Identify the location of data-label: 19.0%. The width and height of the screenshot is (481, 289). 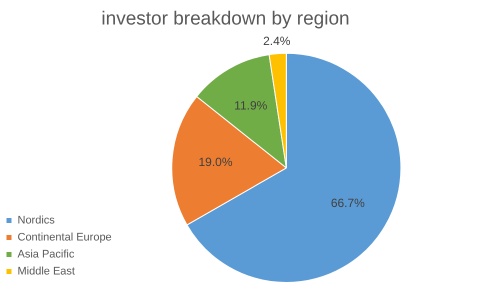
(215, 161).